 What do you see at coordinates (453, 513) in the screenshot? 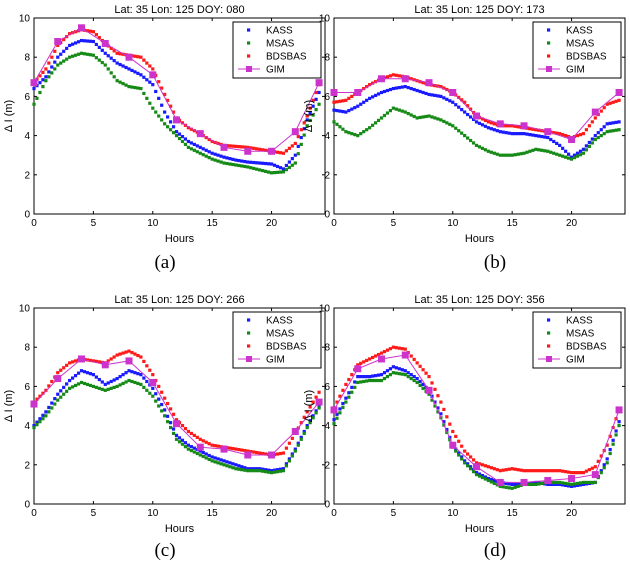
I see `x-tick-label: 10` at bounding box center [453, 513].